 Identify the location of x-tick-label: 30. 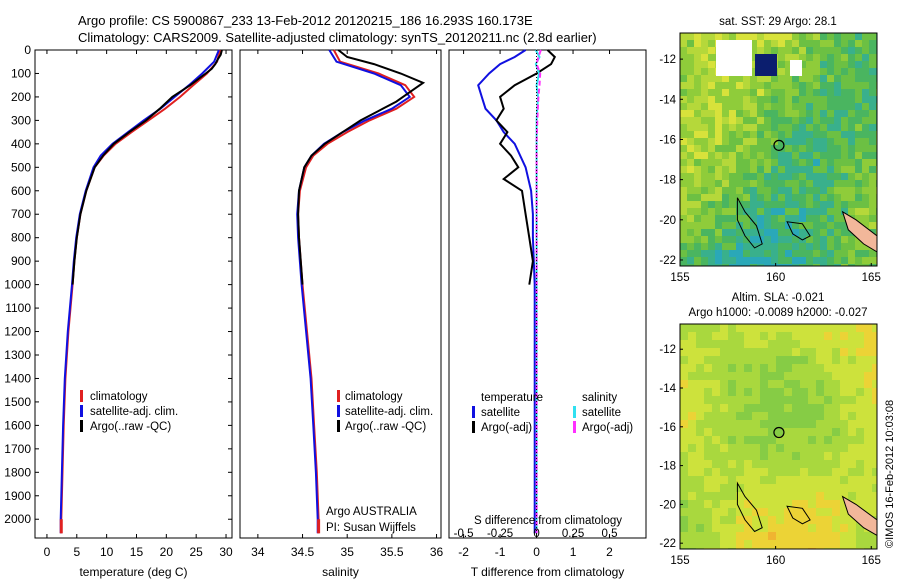
(226, 552).